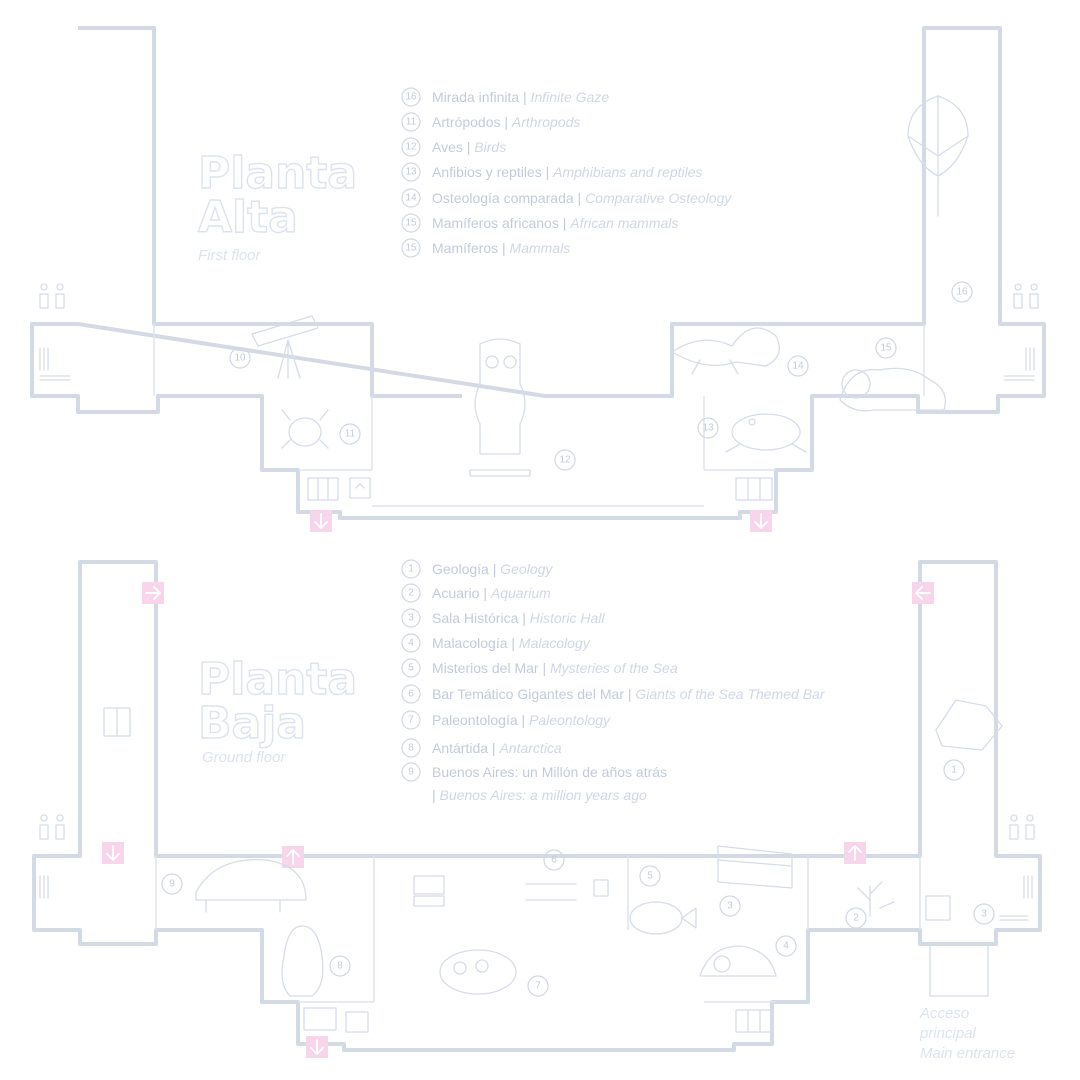  I want to click on legend-label-en: Historic Hall, so click(568, 618).